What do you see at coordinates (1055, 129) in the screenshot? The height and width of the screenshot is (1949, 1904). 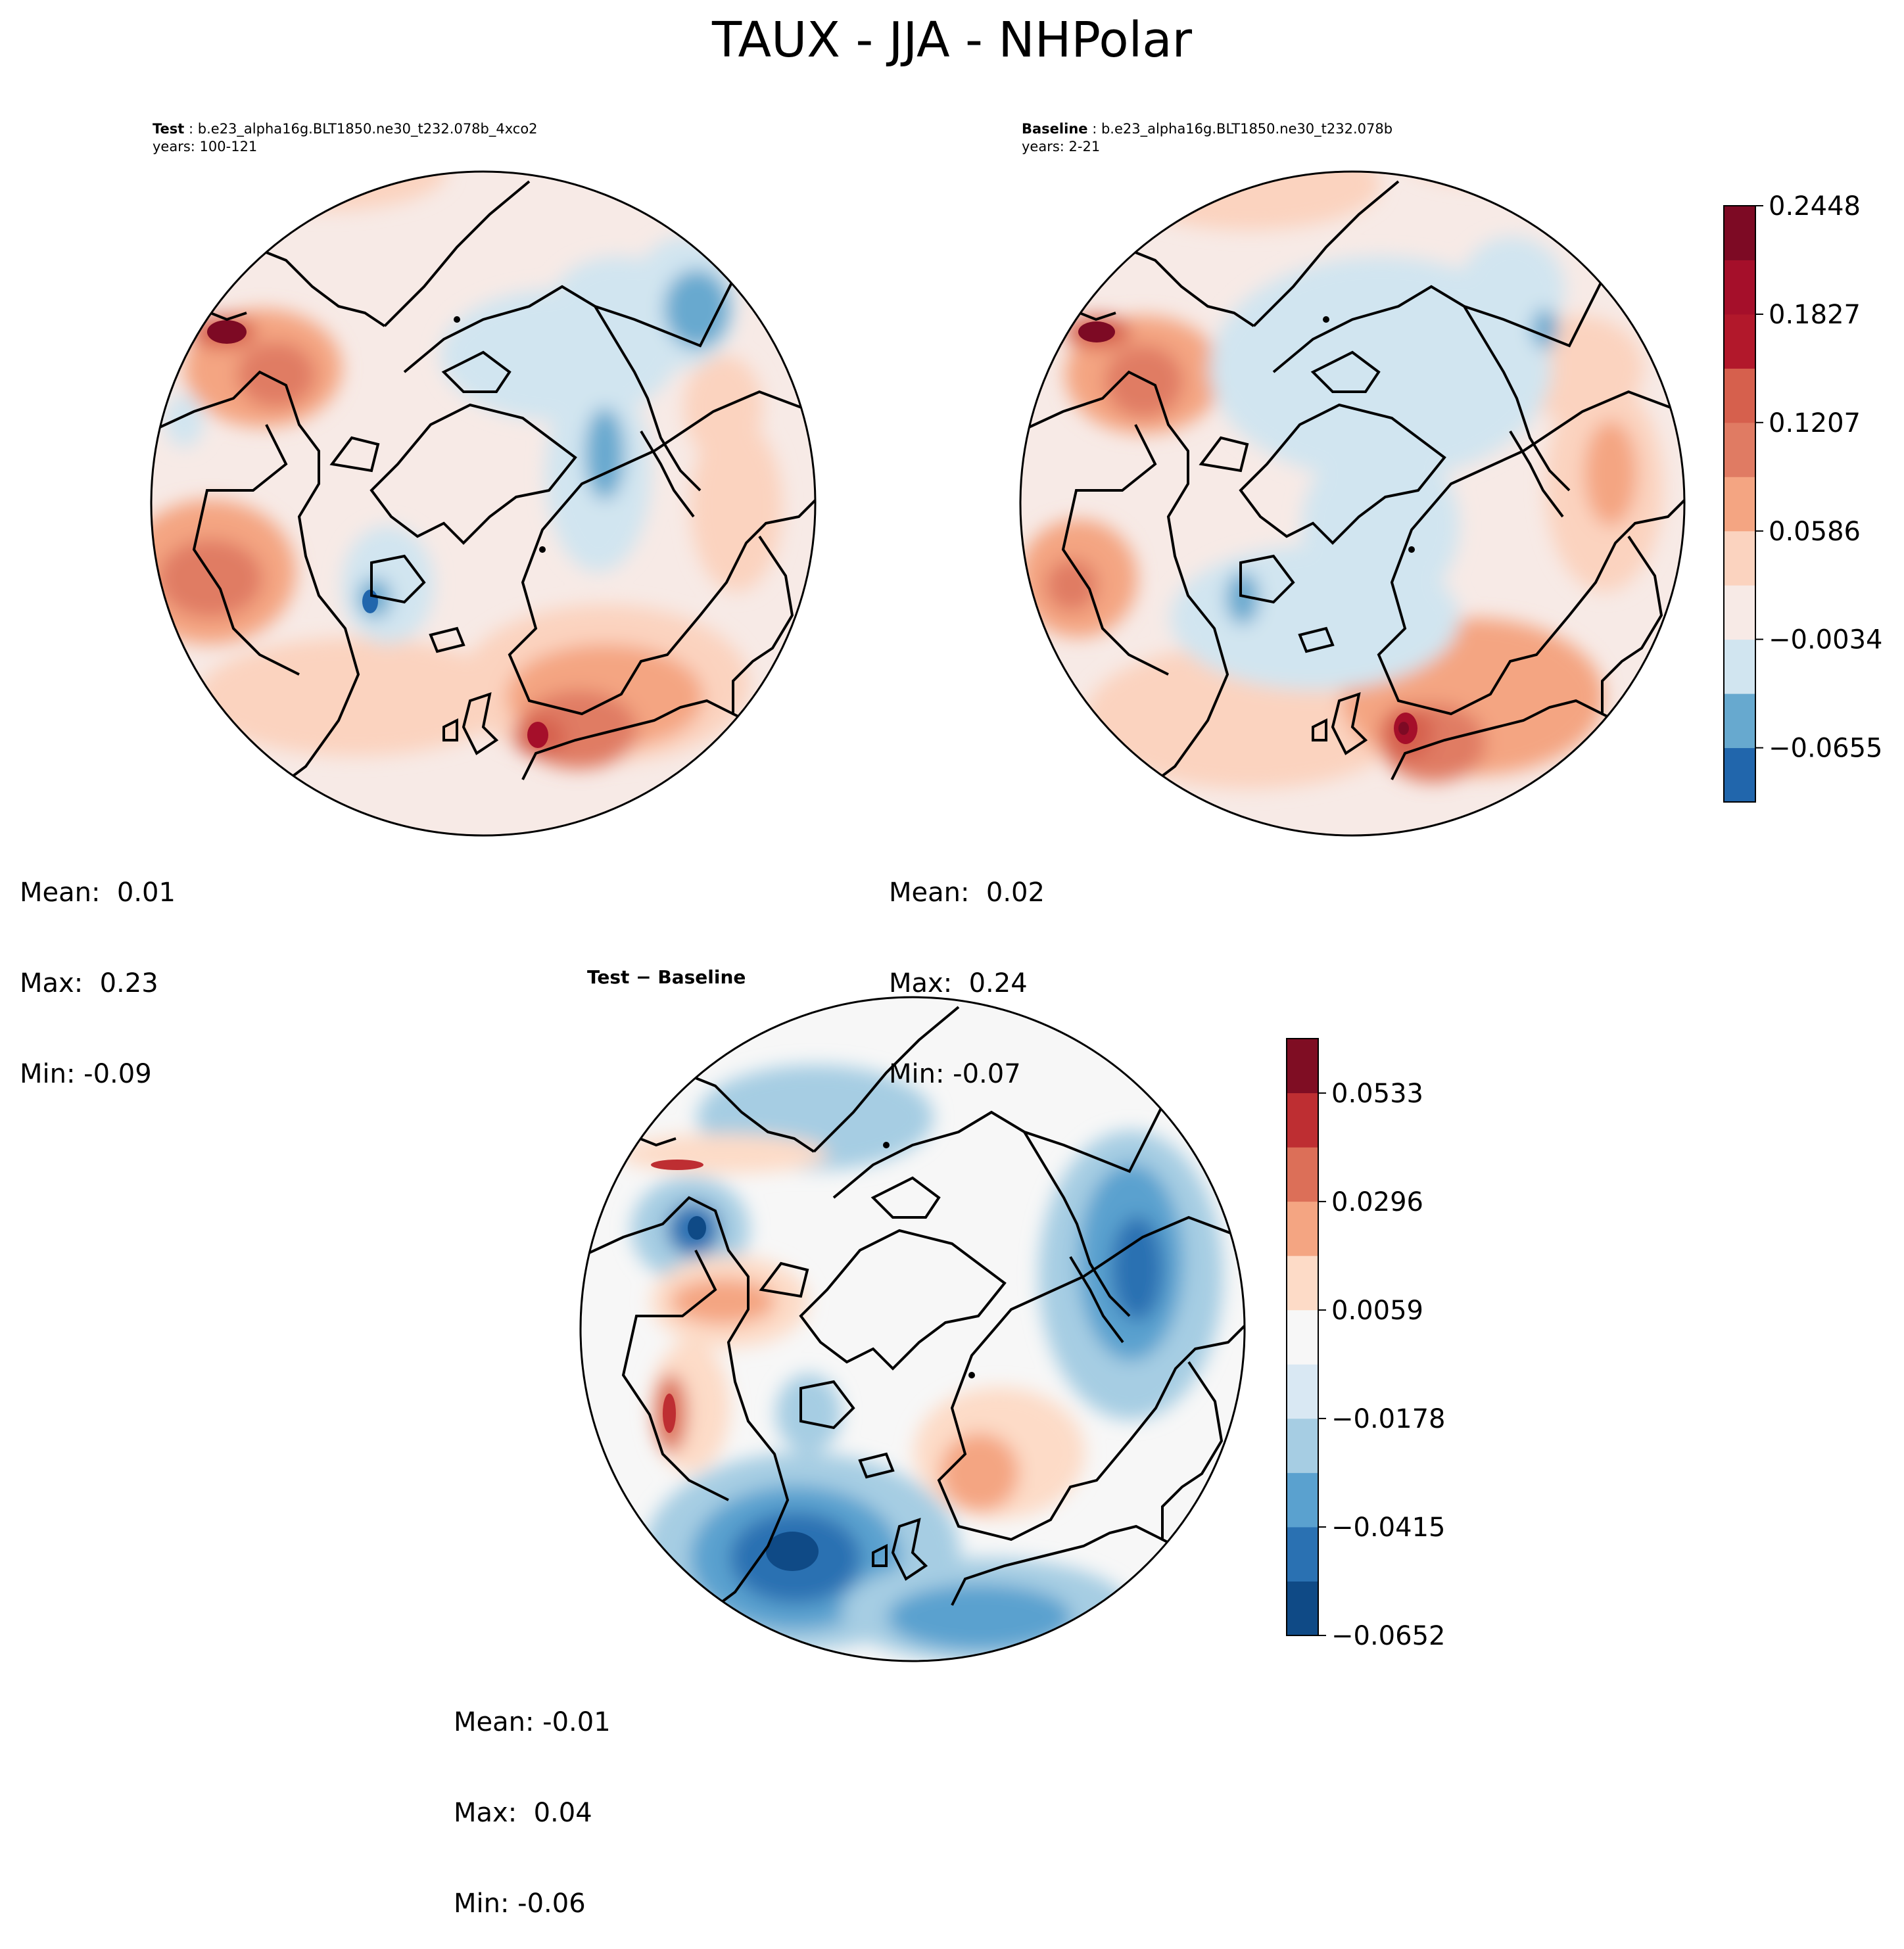 I see `baseline-label: Baseline` at bounding box center [1055, 129].